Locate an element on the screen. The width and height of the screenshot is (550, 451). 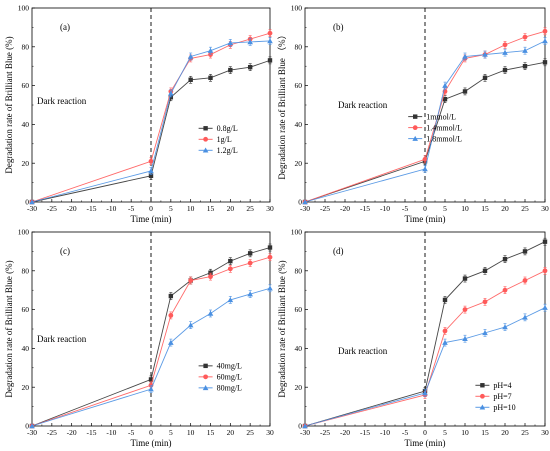
legend-entry: 1mmol/L is located at coordinates (441, 116).